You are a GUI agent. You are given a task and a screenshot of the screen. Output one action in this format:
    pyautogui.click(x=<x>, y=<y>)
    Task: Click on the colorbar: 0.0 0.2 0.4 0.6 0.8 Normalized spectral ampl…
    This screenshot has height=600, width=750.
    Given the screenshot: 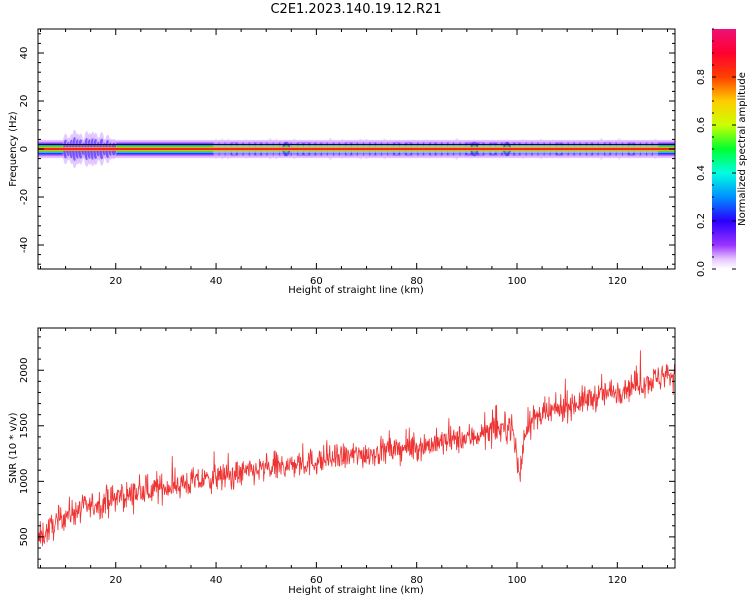 What is the action you would take?
    pyautogui.click(x=722, y=152)
    